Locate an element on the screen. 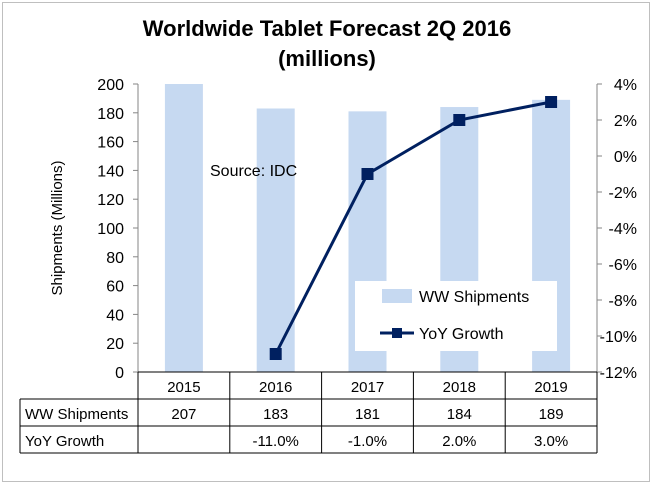 The image size is (654, 486). yoy-point-2017 is located at coordinates (367, 174).